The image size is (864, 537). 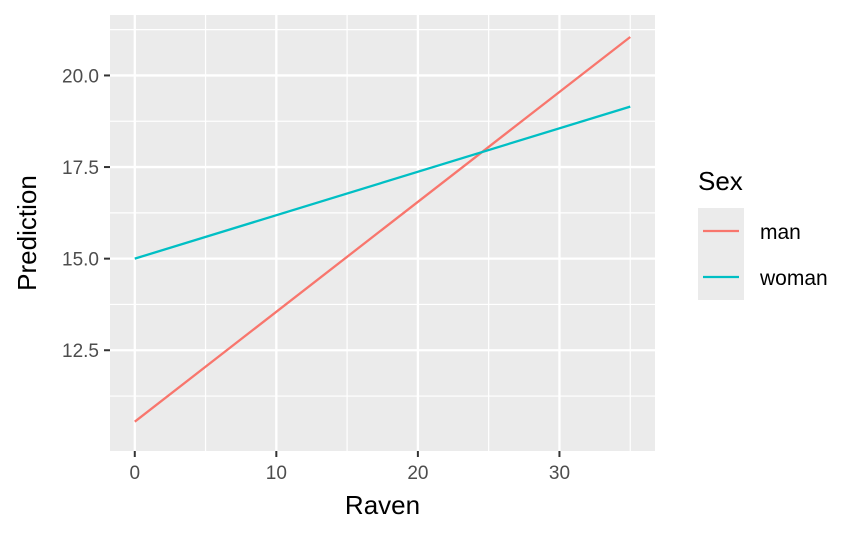 I want to click on y-tick-label: 17.5, so click(x=80, y=168).